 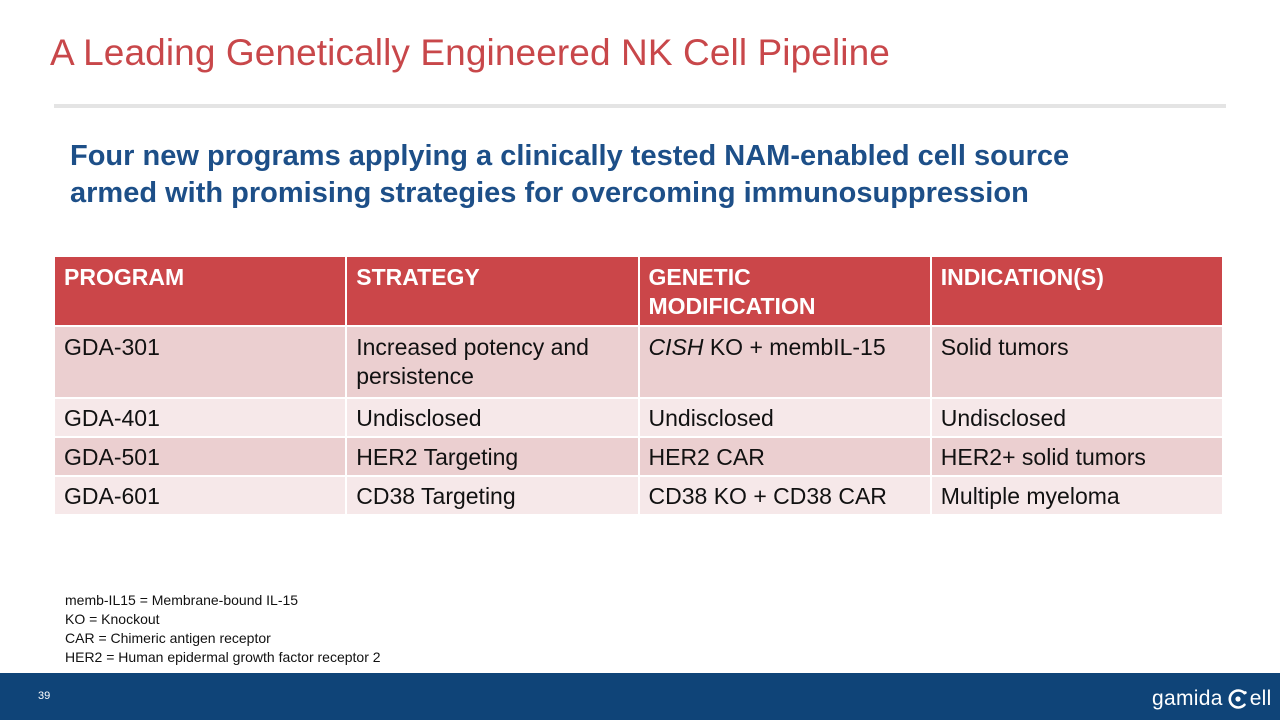 I want to click on cell-indication: HER2+ solid tumors, so click(x=1076, y=456).